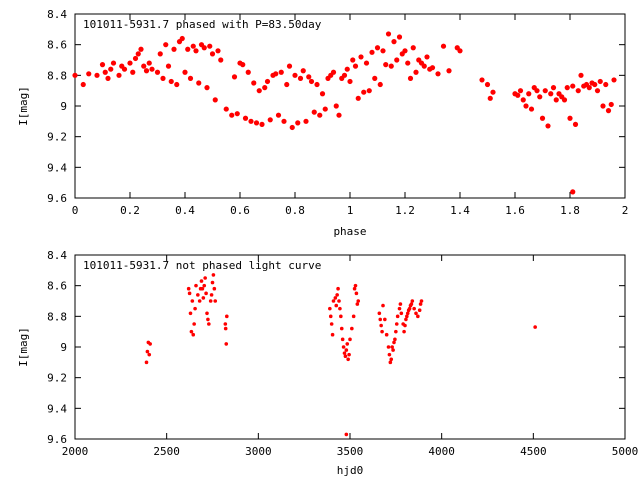  Describe the element at coordinates (57, 255) in the screenshot. I see `y-tick-label: 8.4` at that location.